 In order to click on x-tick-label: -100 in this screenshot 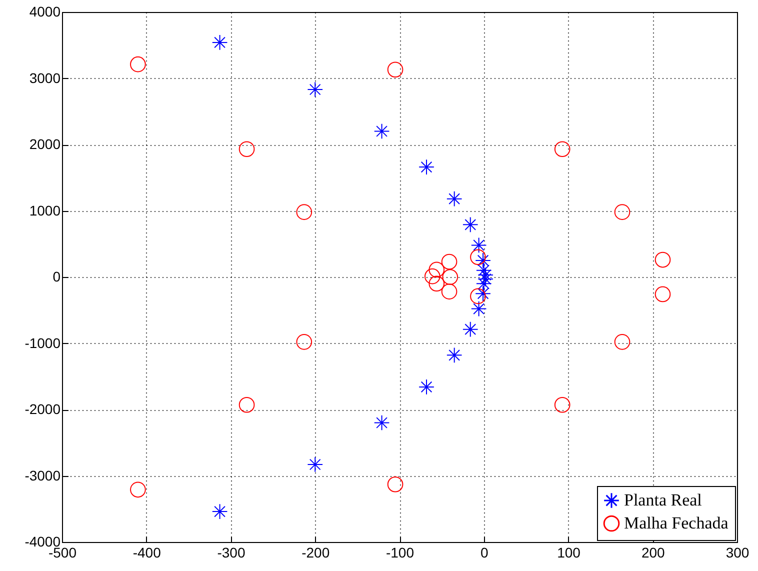, I will do `click(400, 552)`.